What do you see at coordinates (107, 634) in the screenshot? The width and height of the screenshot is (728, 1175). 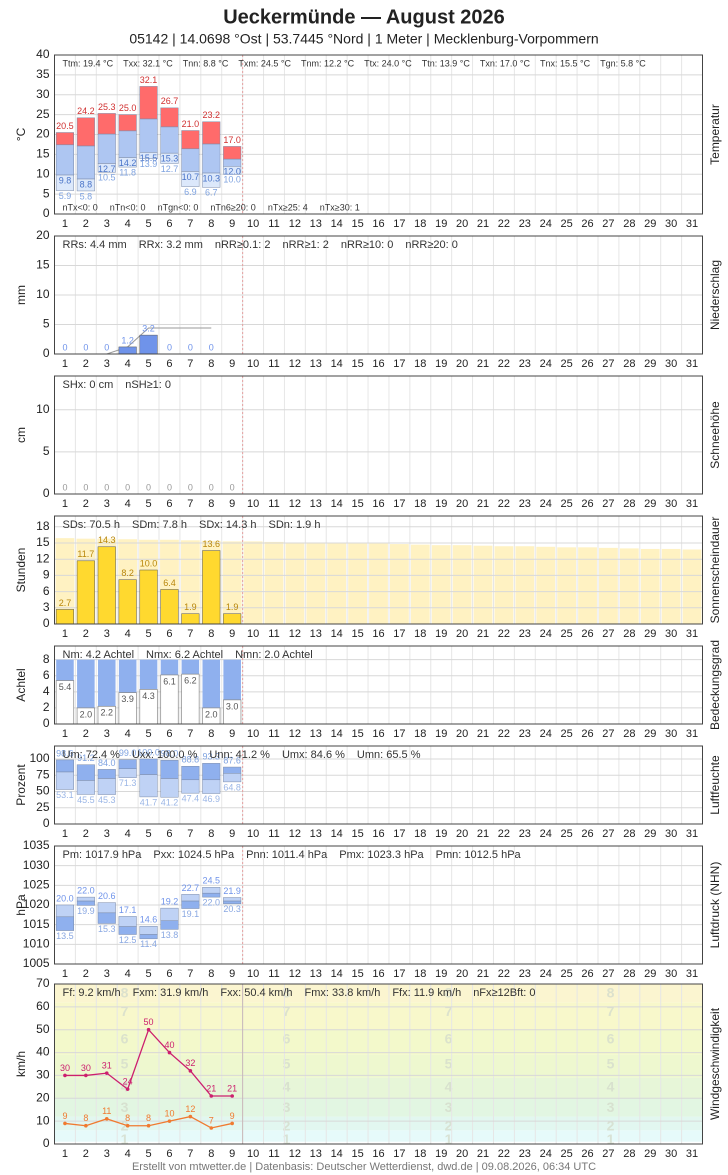 I see `x-tick-label: 3` at bounding box center [107, 634].